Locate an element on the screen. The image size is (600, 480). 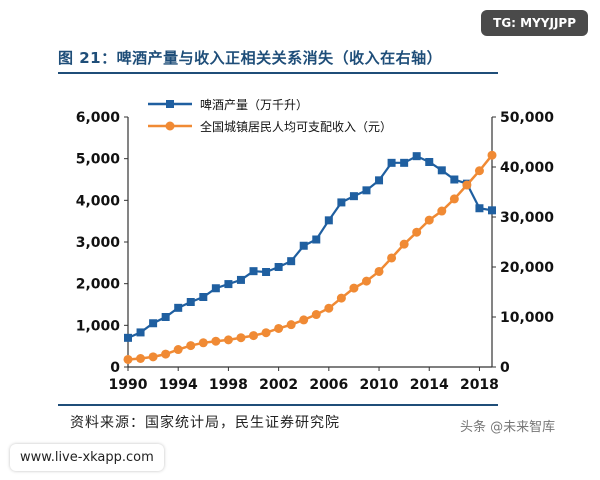
legend-label-2: 全国城镇居民人均可支配收入（元） is located at coordinates (296, 126).